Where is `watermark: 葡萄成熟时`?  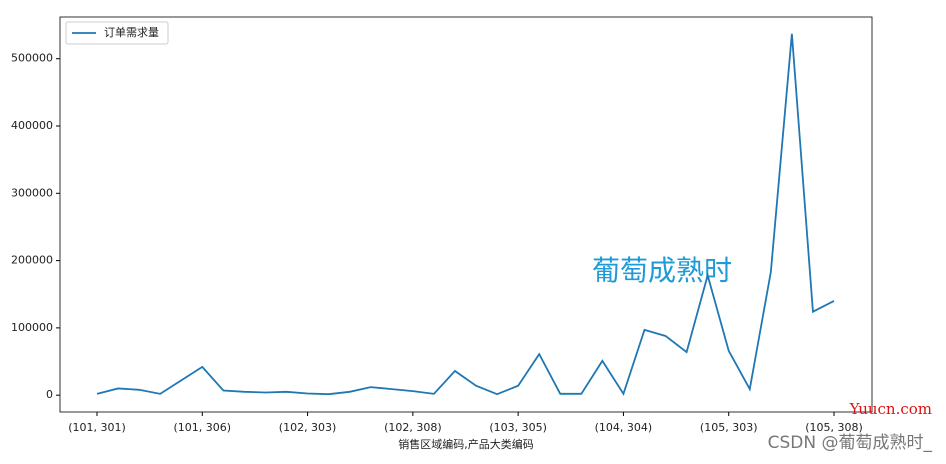 watermark: 葡萄成熟时 is located at coordinates (662, 270).